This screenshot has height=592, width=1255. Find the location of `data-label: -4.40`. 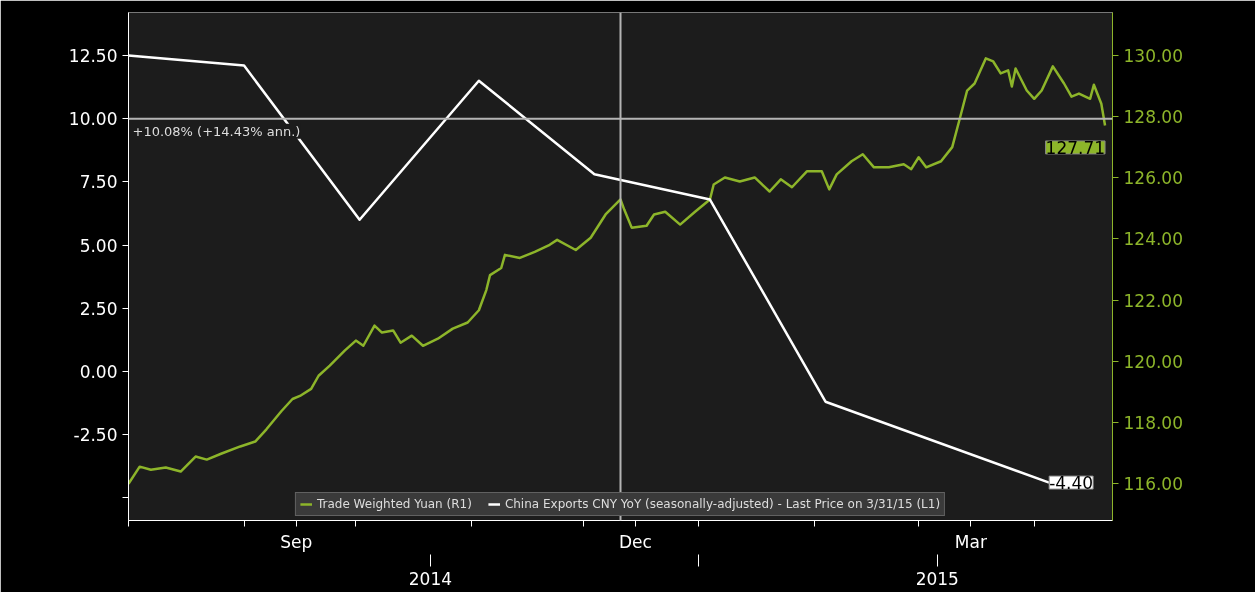

data-label: -4.40 is located at coordinates (1071, 483).